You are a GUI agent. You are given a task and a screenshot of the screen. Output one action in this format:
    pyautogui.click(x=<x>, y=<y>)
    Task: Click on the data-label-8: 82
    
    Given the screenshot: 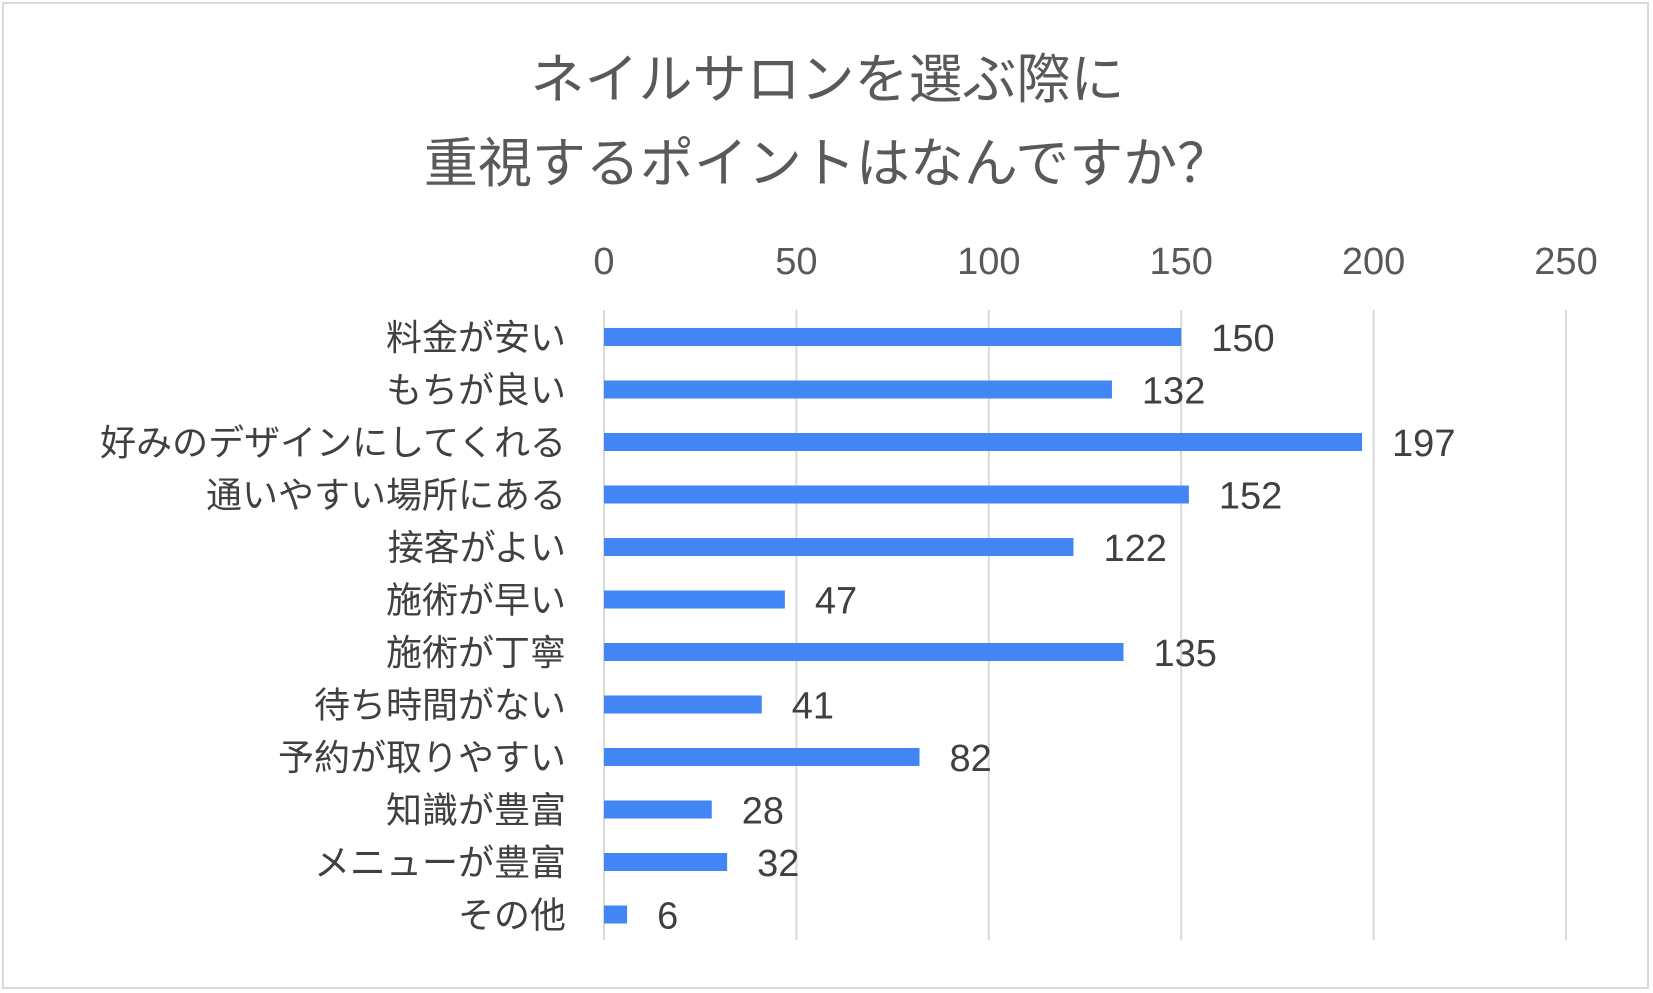 What is the action you would take?
    pyautogui.click(x=971, y=759)
    